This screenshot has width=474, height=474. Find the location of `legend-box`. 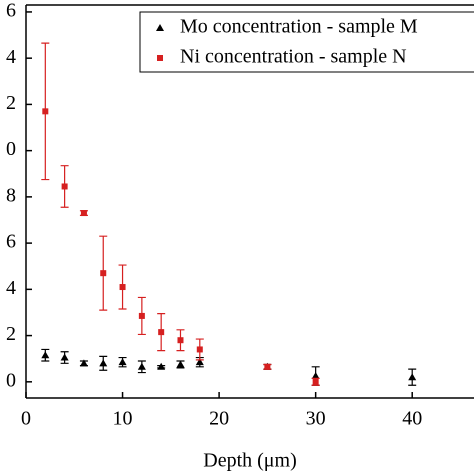

legend-box is located at coordinates (306, 42).